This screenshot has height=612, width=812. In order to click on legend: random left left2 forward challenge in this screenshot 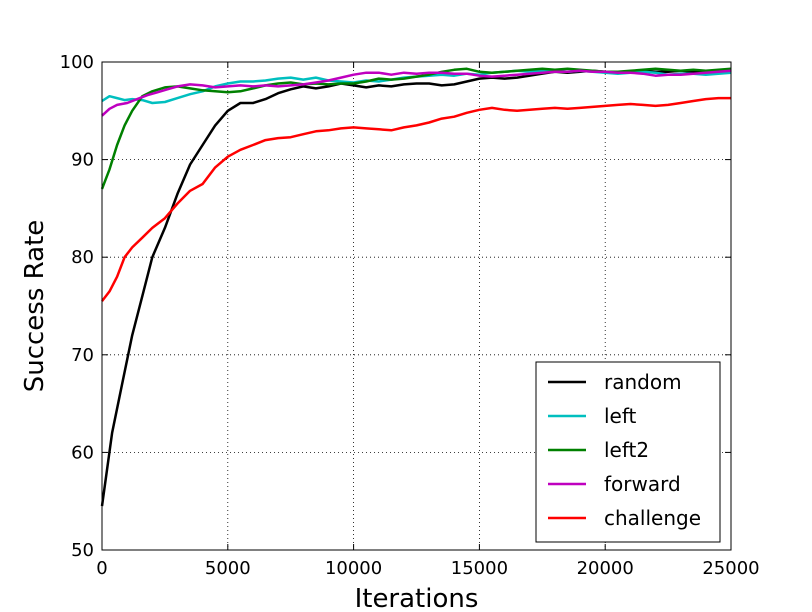, I will do `click(628, 452)`.